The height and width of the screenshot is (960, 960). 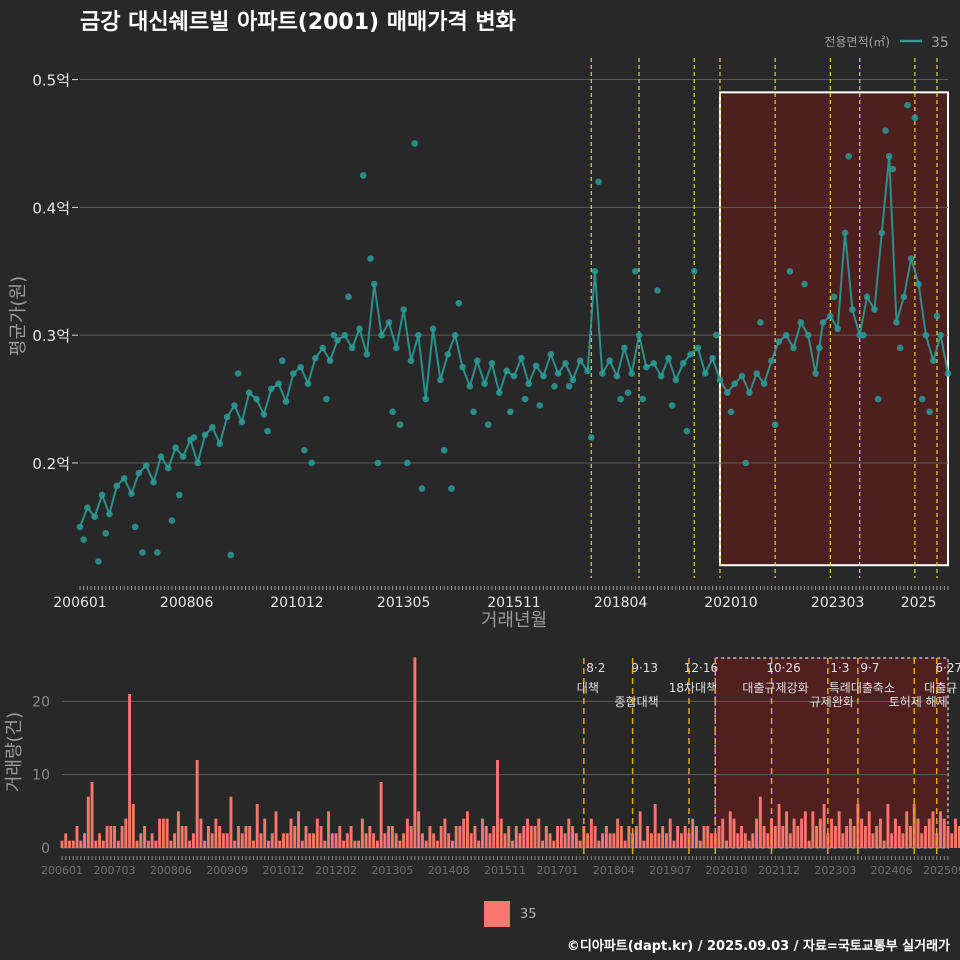 What do you see at coordinates (51, 336) in the screenshot?
I see `y-tick-label: 0.3억` at bounding box center [51, 336].